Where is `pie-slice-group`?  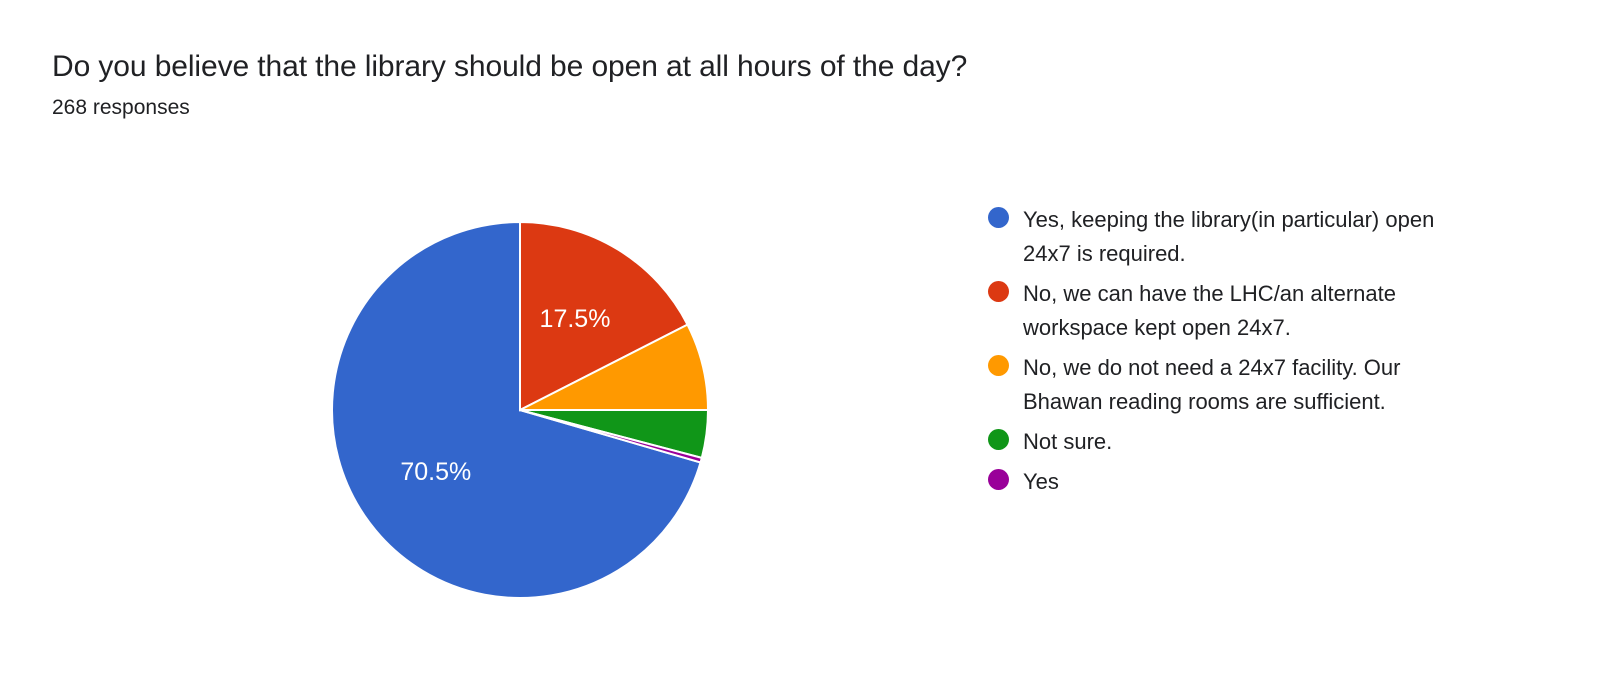 pie-slice-group is located at coordinates (520, 409).